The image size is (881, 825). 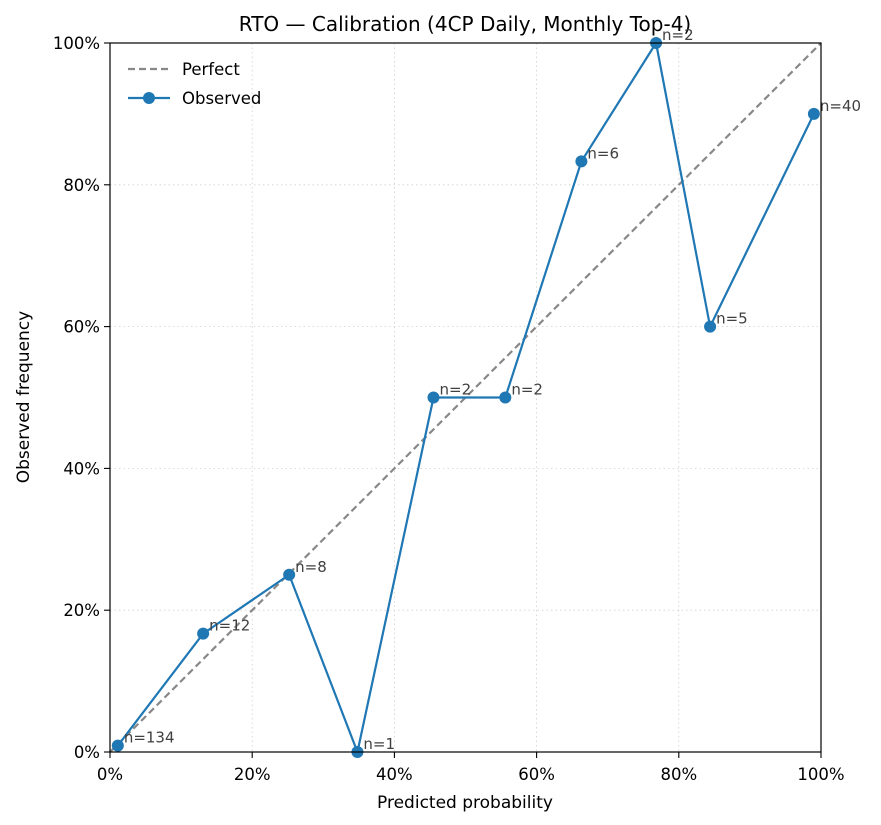 I want to click on point-count-label: n=5, so click(x=732, y=319).